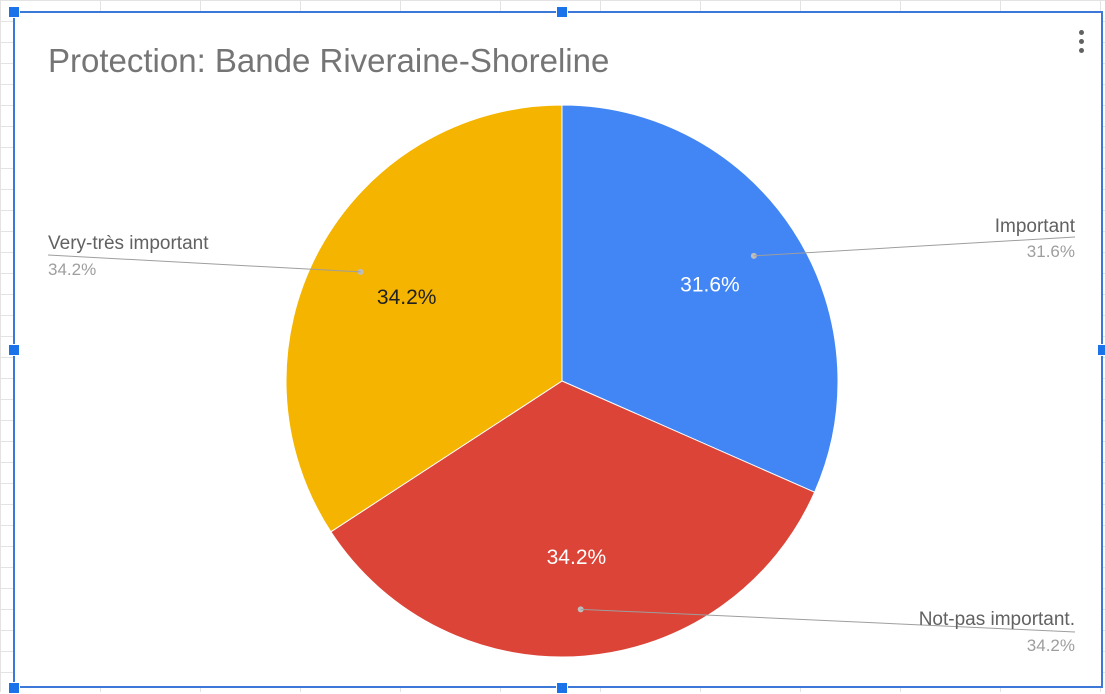 The width and height of the screenshot is (1105, 694). Describe the element at coordinates (997, 619) in the screenshot. I see `slice-category-label: Not-pas important.` at that location.